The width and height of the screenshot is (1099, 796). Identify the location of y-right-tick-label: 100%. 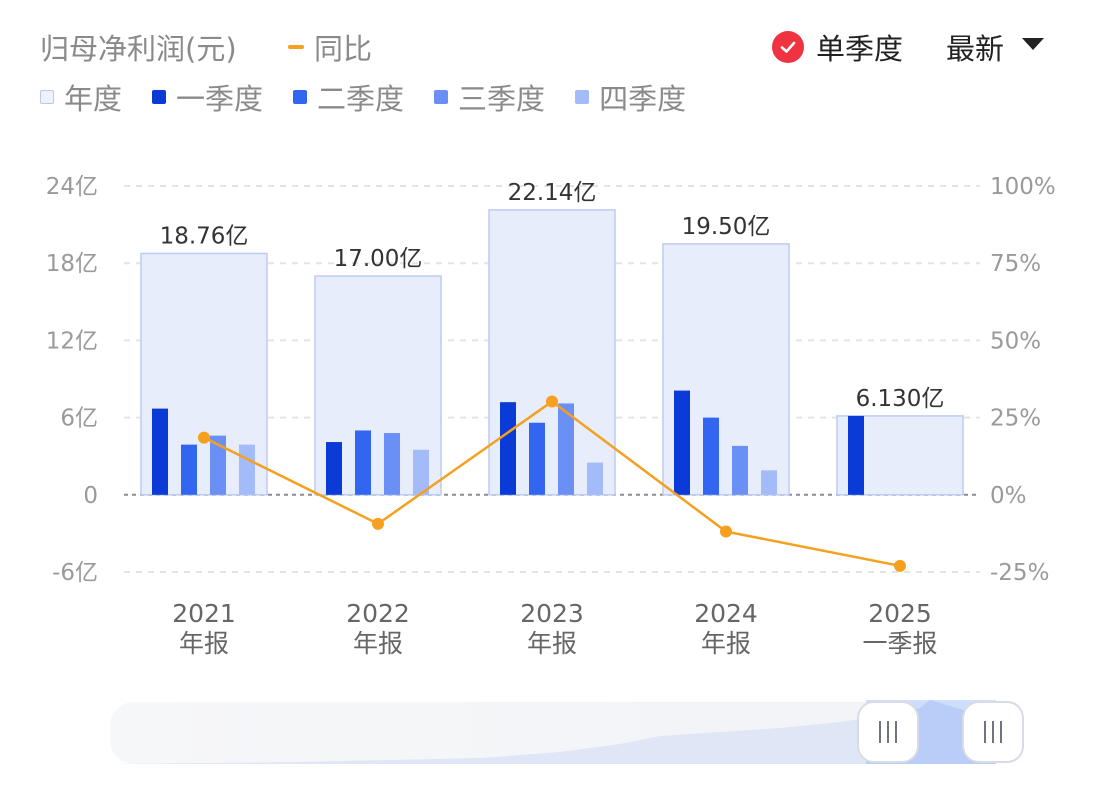
(1023, 187).